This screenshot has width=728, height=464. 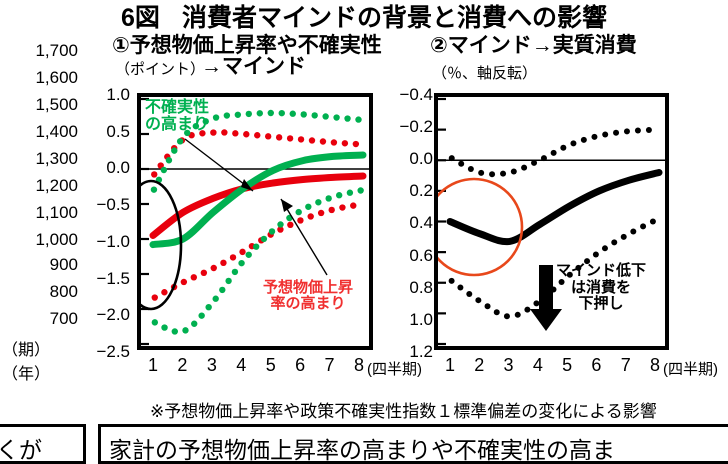 I want to click on panel1-x-tick-label: 5, so click(x=270, y=365).